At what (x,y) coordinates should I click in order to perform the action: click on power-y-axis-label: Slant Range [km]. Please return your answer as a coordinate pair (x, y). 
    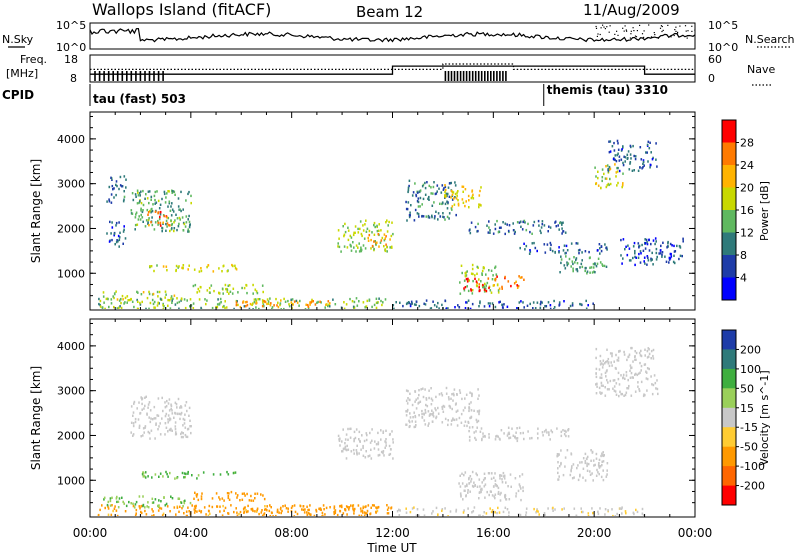
    Looking at the image, I should click on (36, 211).